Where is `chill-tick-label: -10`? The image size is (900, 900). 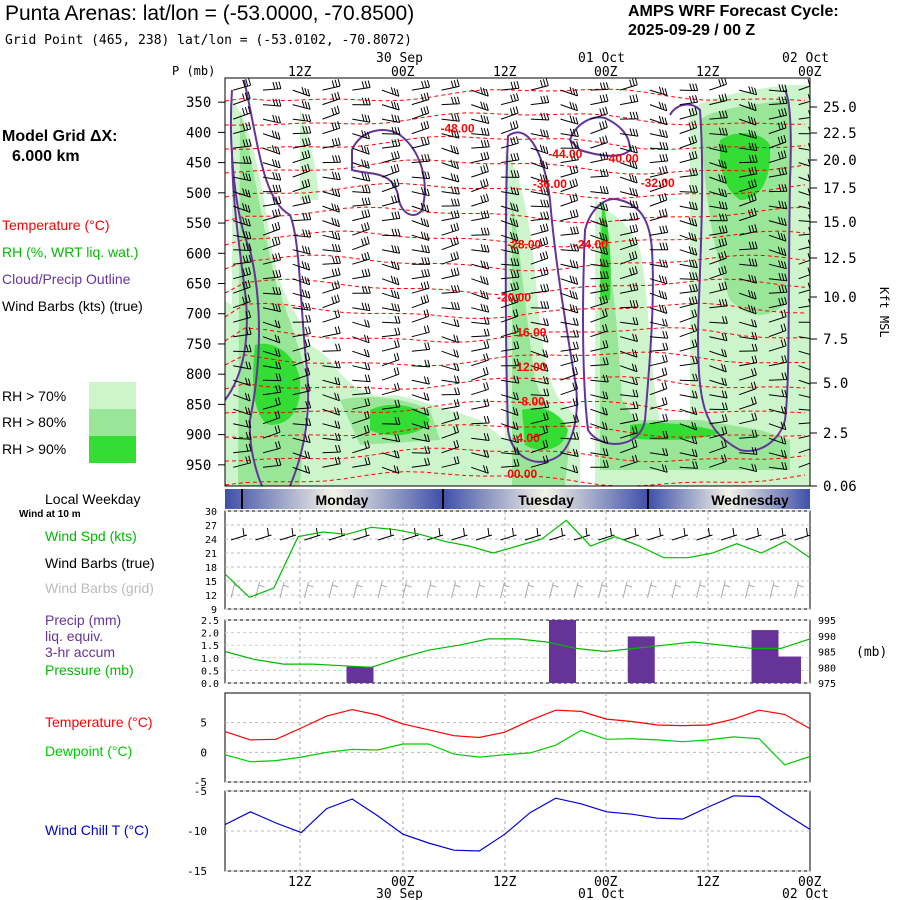 chill-tick-label: -10 is located at coordinates (197, 831).